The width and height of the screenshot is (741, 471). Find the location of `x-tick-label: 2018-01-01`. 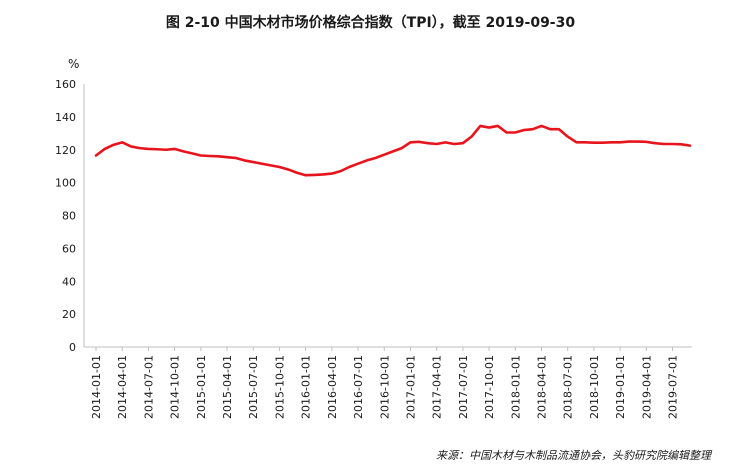

x-tick-label: 2018-01-01 is located at coordinates (515, 387).